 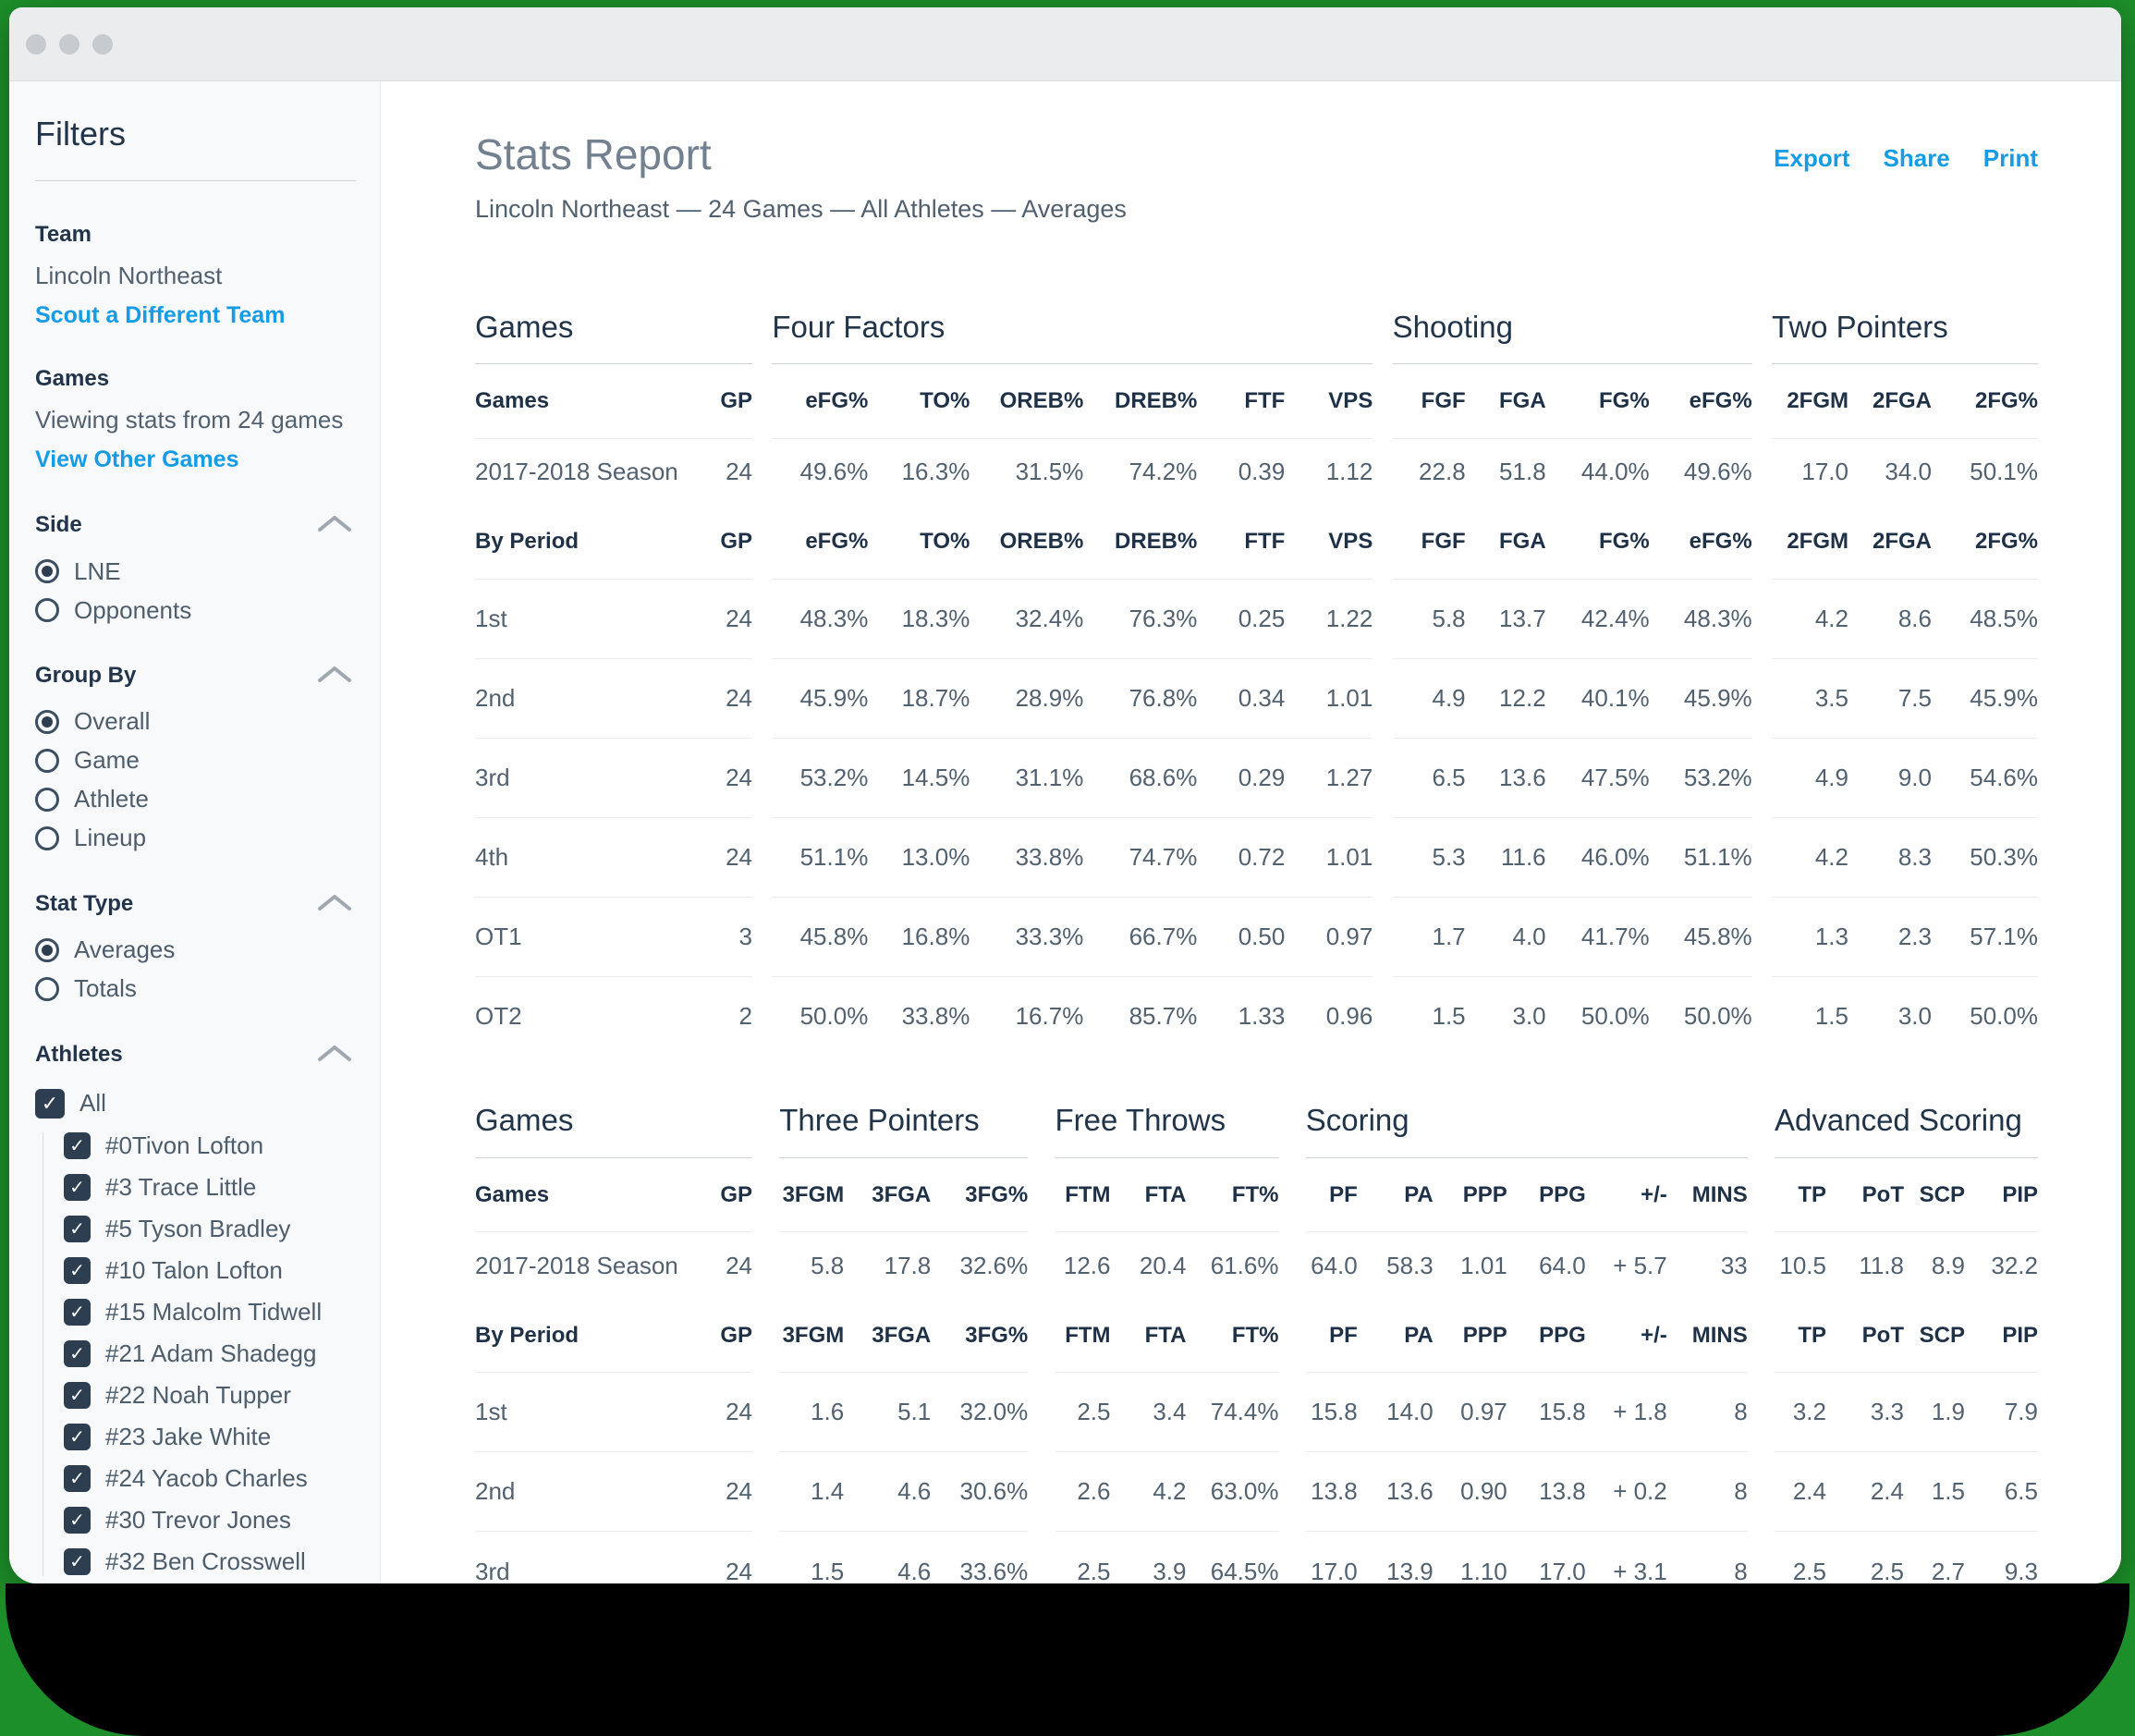 What do you see at coordinates (1904, 401) in the screenshot?
I see `table-header-row: 2FGM 2FGA 2FG%` at bounding box center [1904, 401].